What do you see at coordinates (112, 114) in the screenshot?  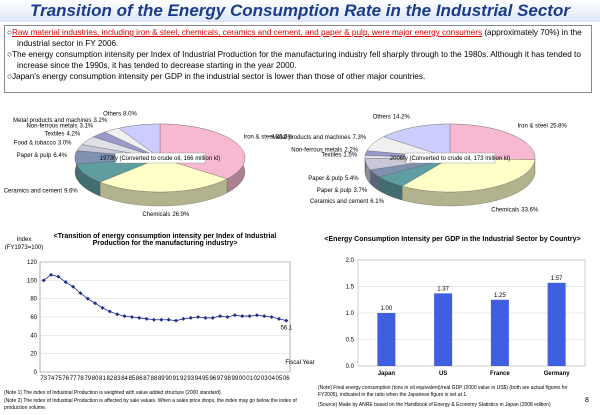 I see `slice-name: Others` at bounding box center [112, 114].